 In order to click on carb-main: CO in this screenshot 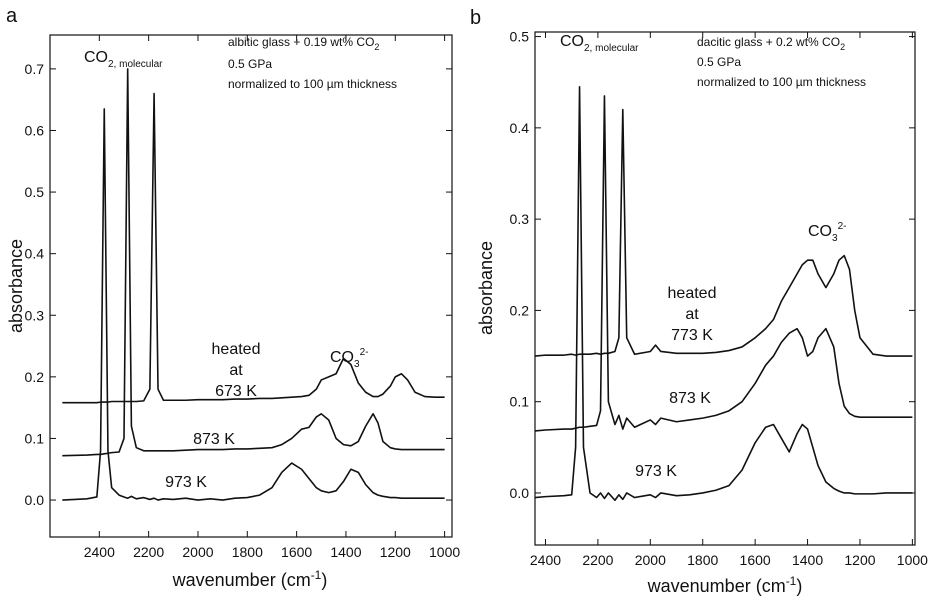, I will do `click(820, 231)`.